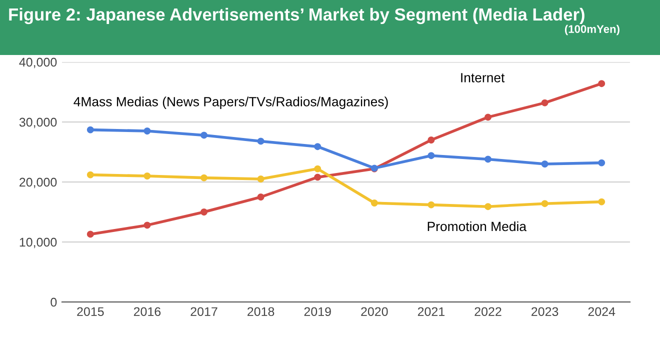 The image size is (660, 349). What do you see at coordinates (317, 311) in the screenshot?
I see `x-tick-label: 2019` at bounding box center [317, 311].